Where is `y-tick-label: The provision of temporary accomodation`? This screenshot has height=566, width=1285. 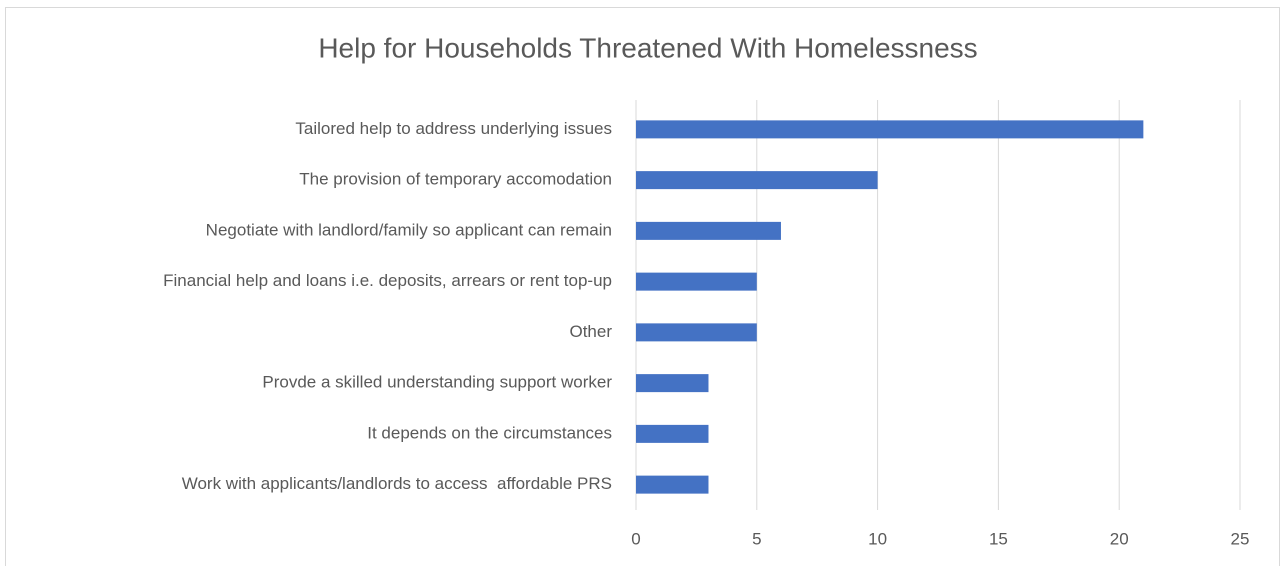
y-tick-label: The provision of temporary accomodation is located at coordinates (455, 179).